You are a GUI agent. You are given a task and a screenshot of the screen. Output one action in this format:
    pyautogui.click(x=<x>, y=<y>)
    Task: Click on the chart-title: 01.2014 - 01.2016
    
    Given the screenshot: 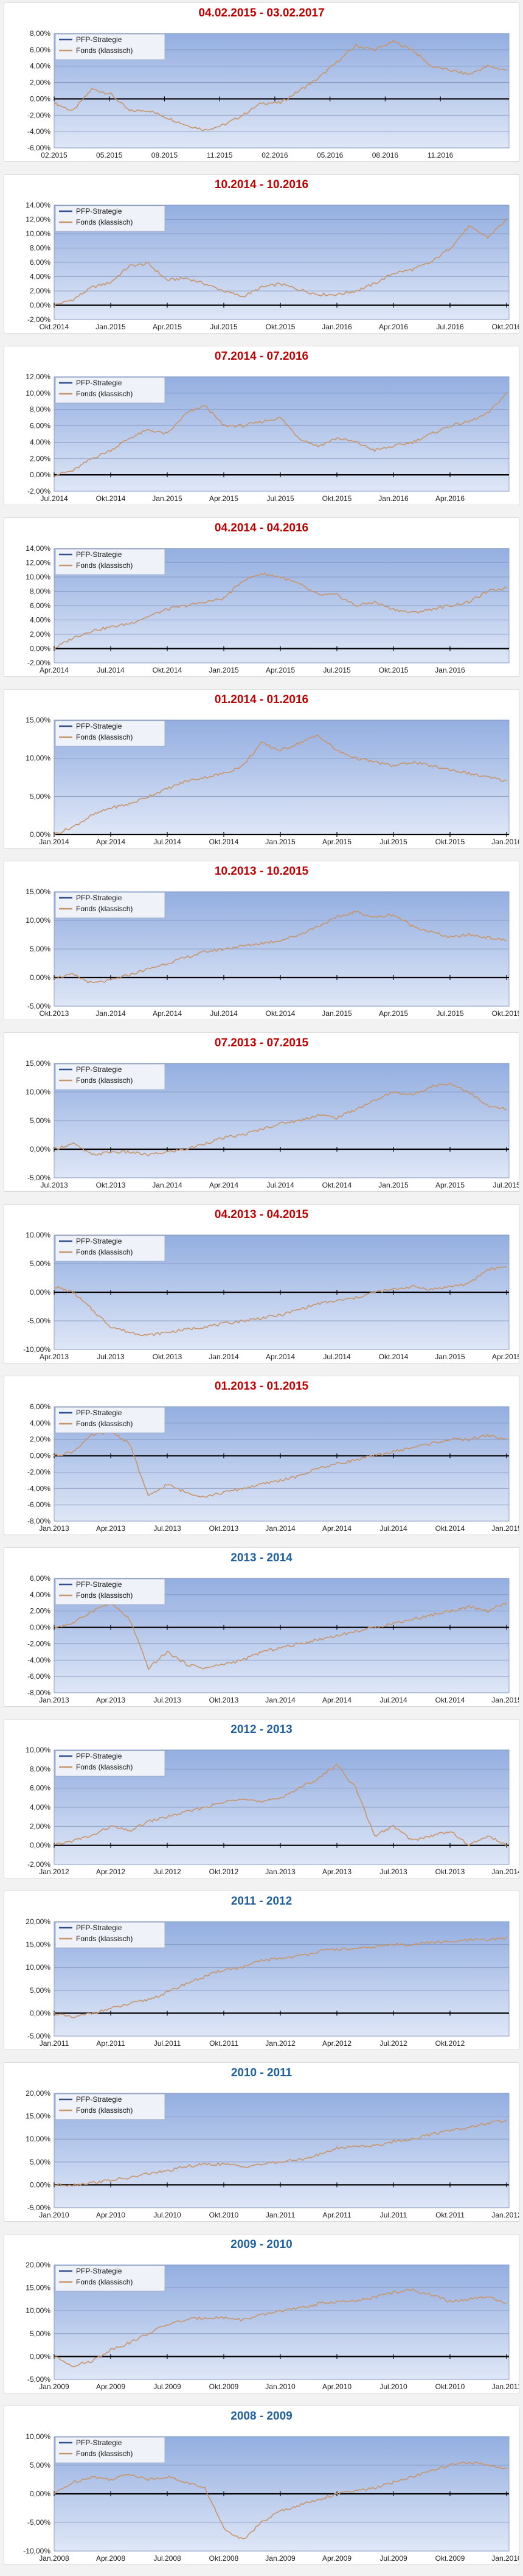 What is the action you would take?
    pyautogui.click(x=261, y=699)
    